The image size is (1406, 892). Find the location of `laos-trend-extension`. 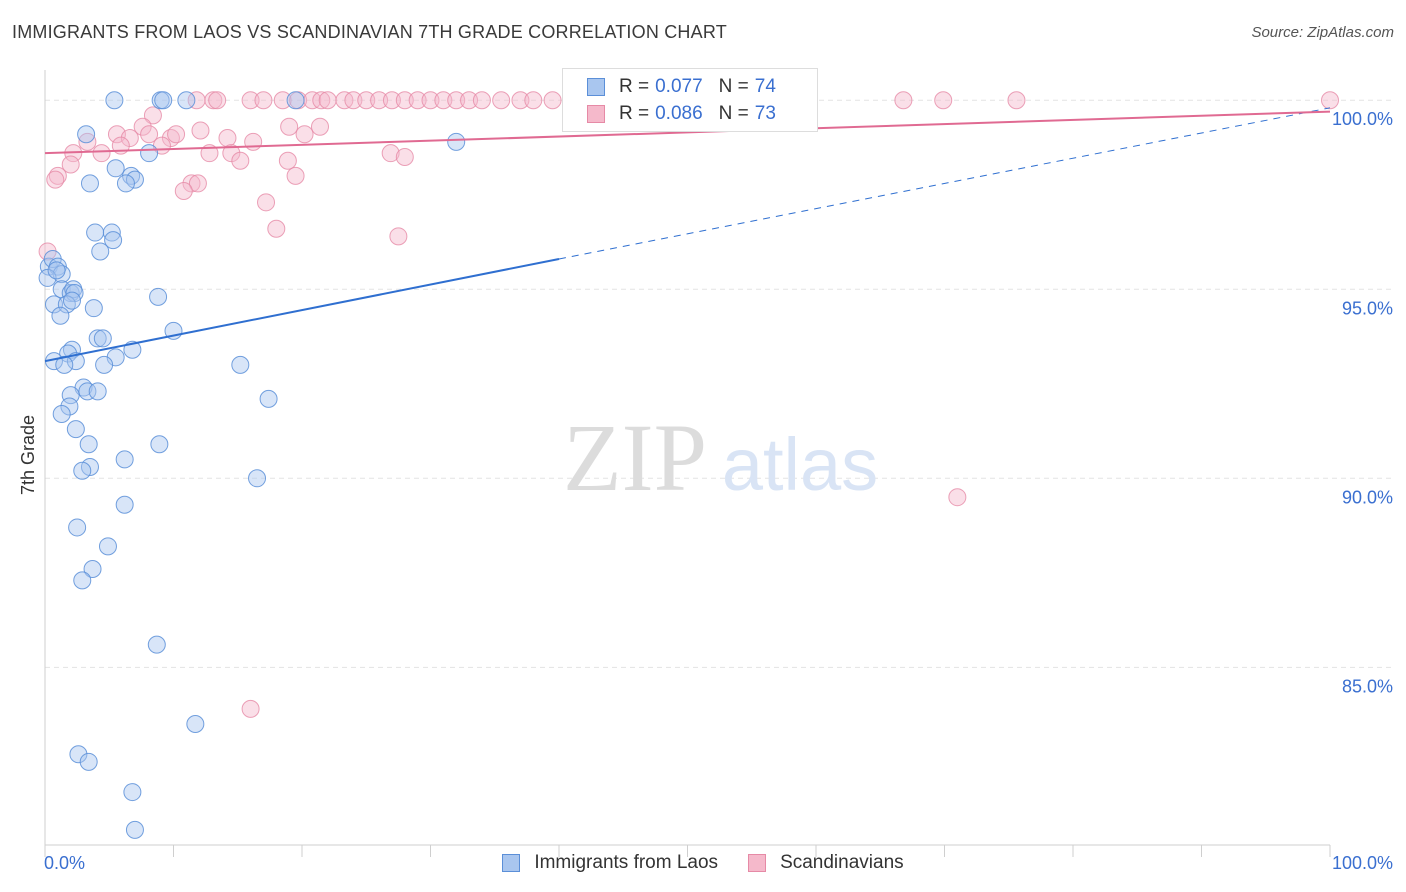

laos-trend-extension is located at coordinates (944, 183).